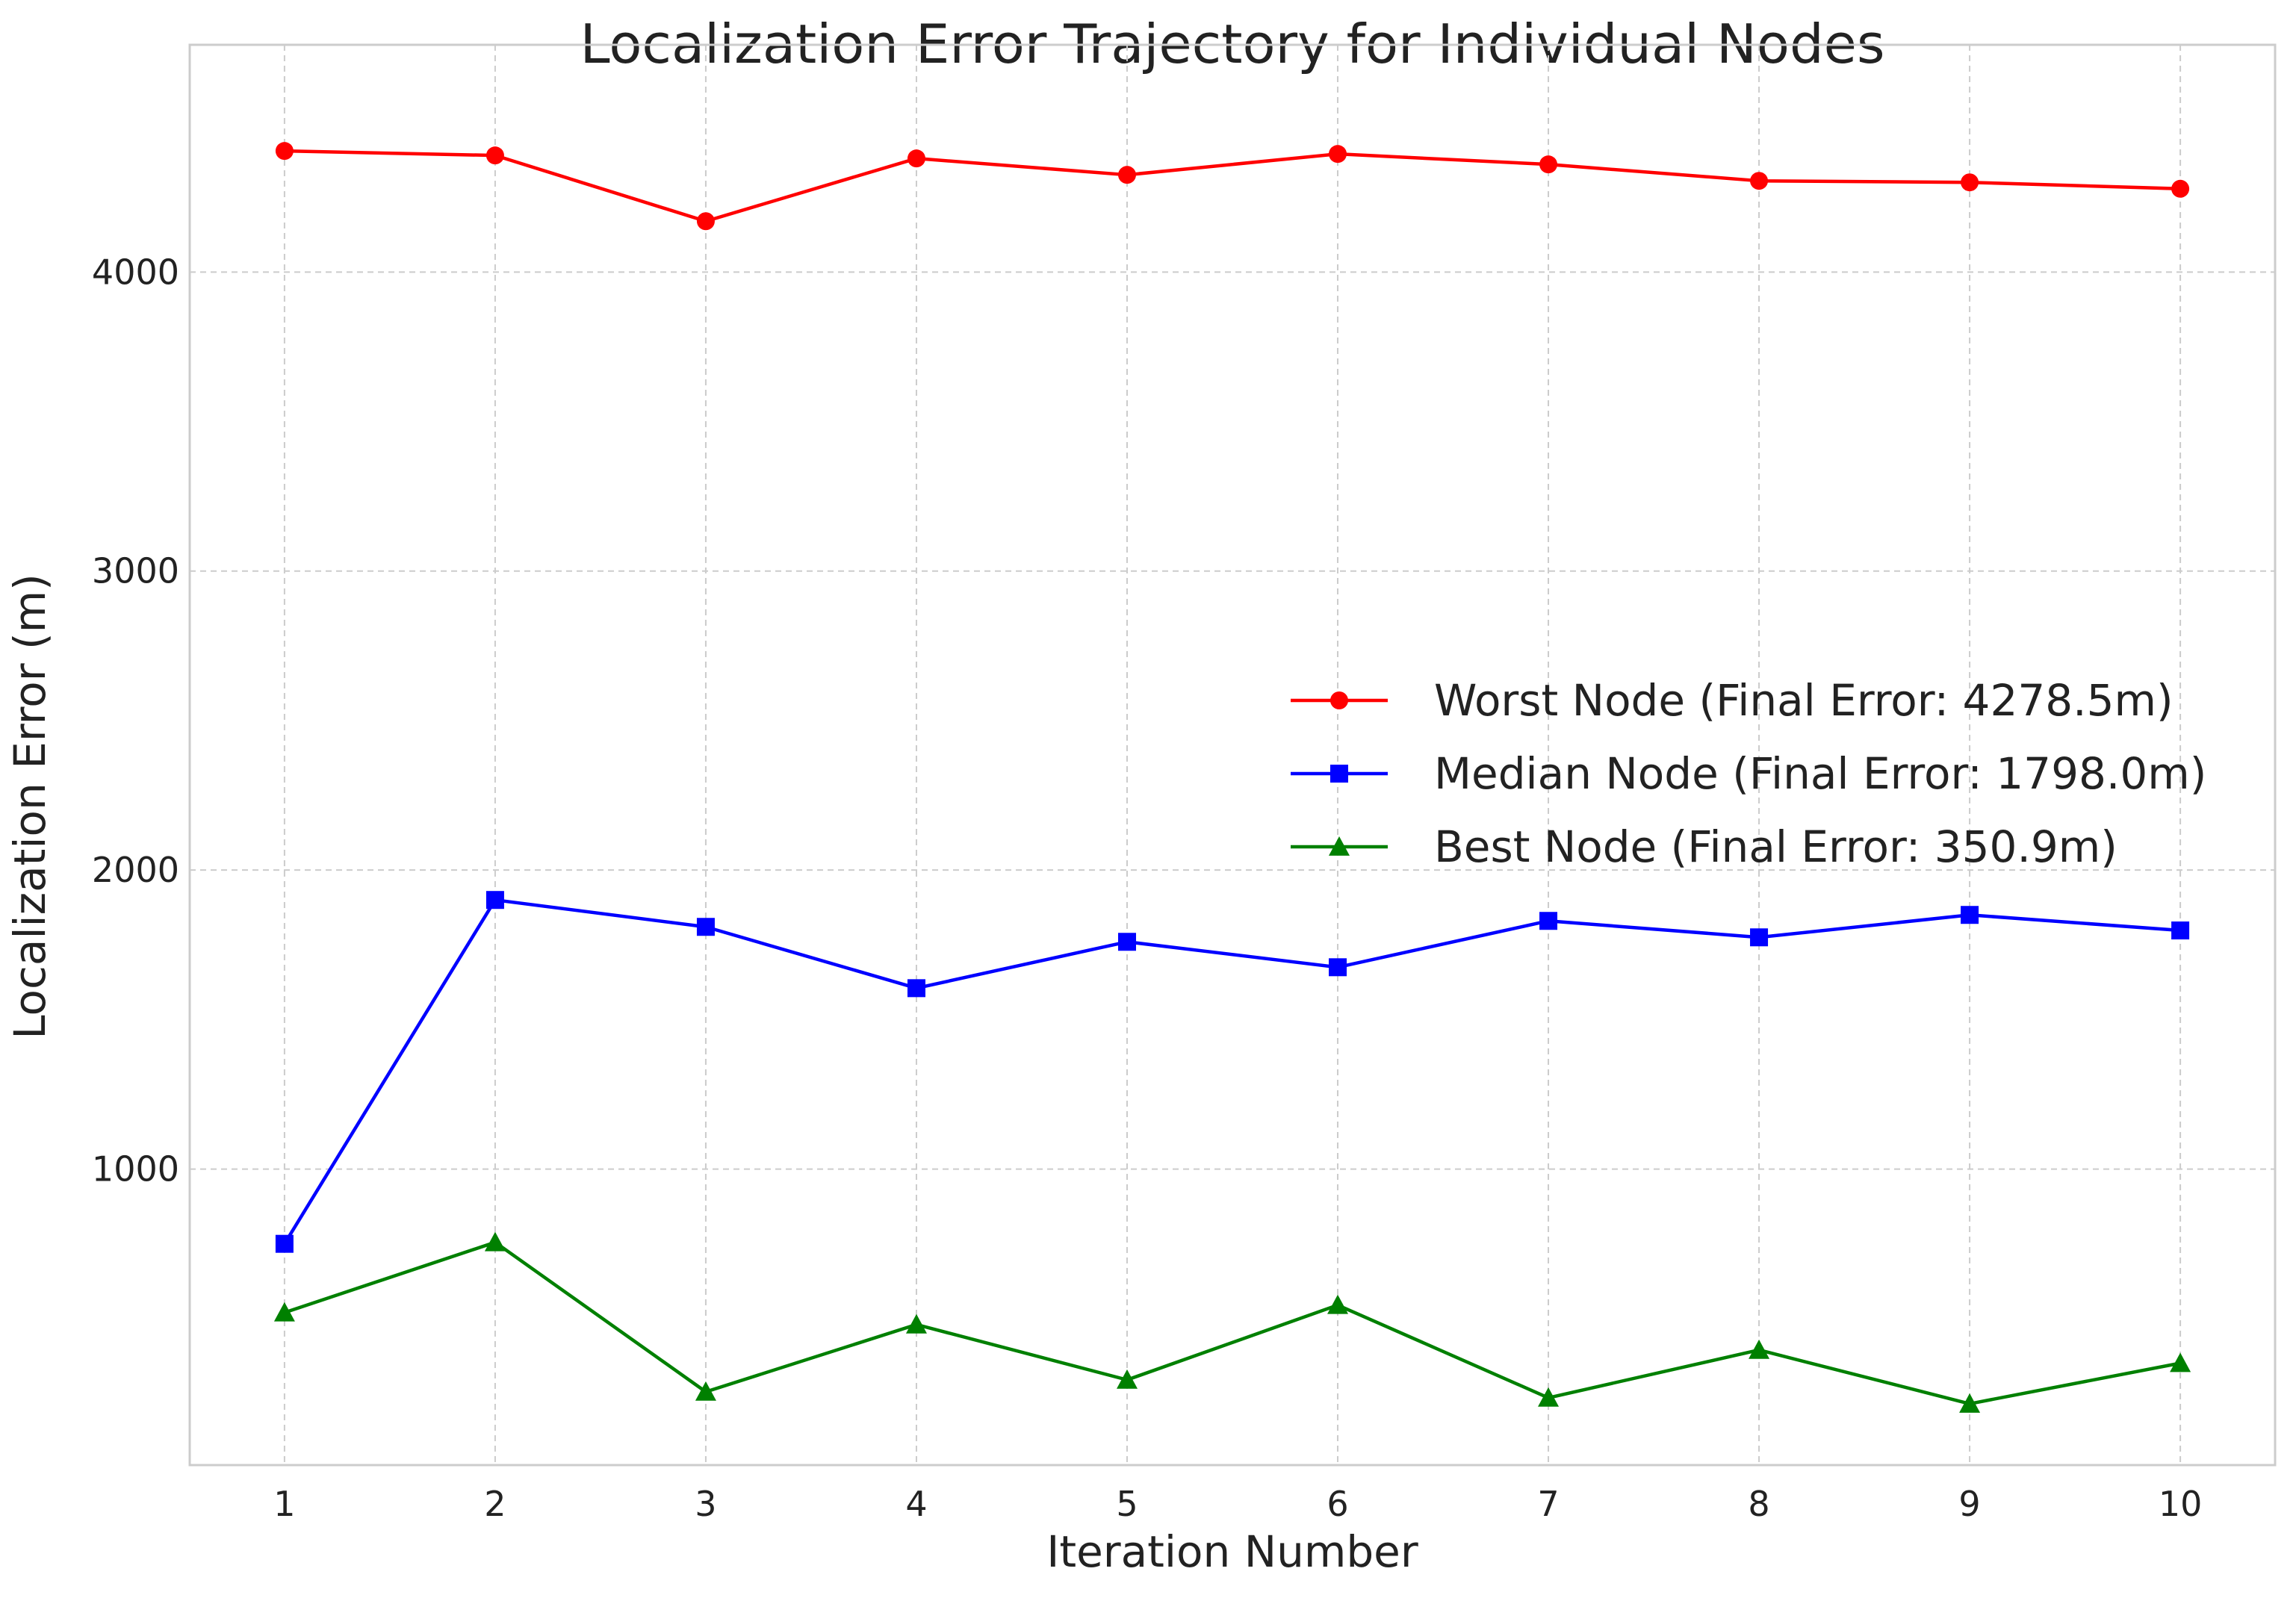 This screenshot has height=1598, width=2296. I want to click on x-axis-label: Iteration Number, so click(1232, 1551).